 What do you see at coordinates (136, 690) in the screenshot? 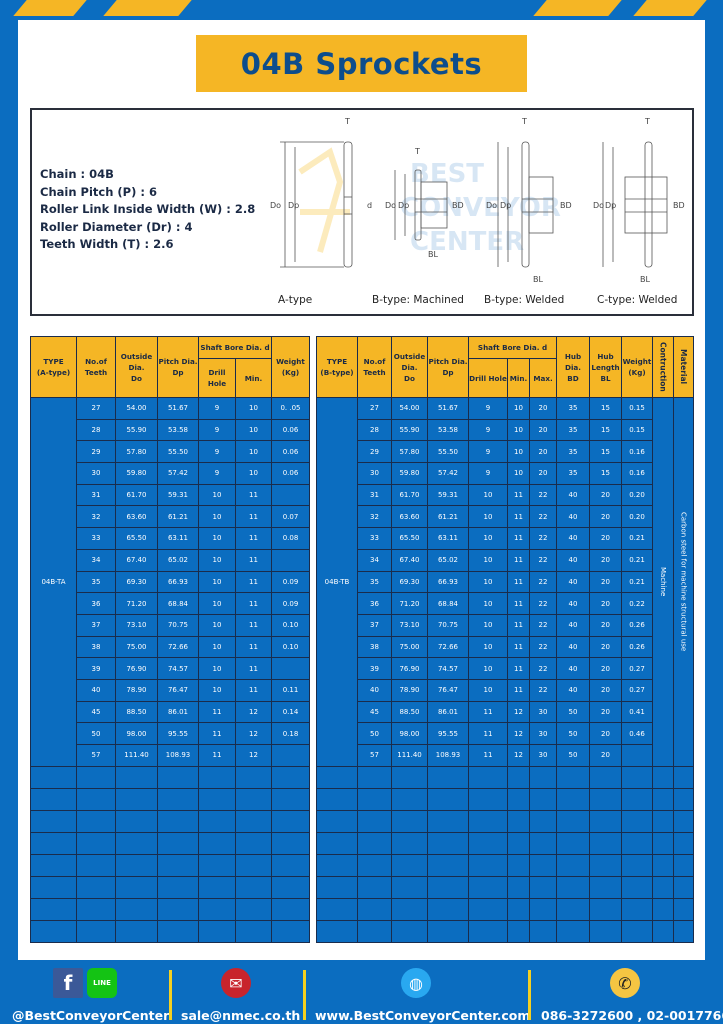
I see `table-cell: 78.90` at bounding box center [136, 690].